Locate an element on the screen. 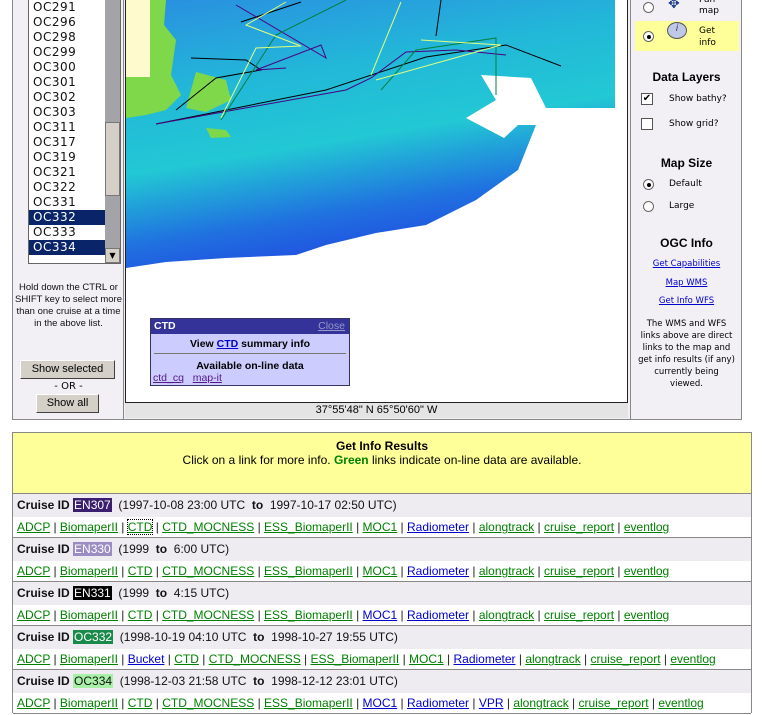  map-size-large-label: Large is located at coordinates (682, 206).